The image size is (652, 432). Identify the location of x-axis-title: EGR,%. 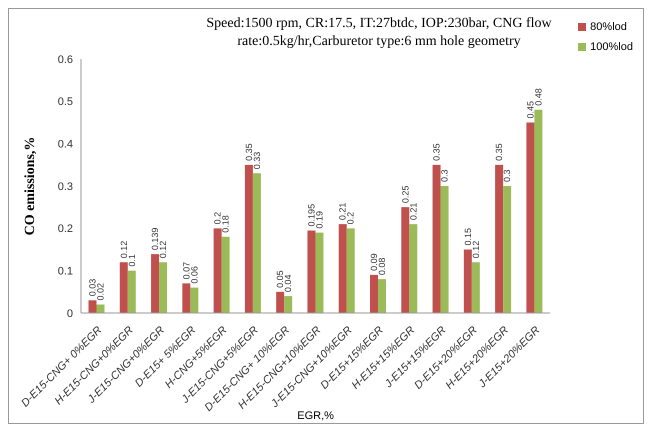
(315, 416).